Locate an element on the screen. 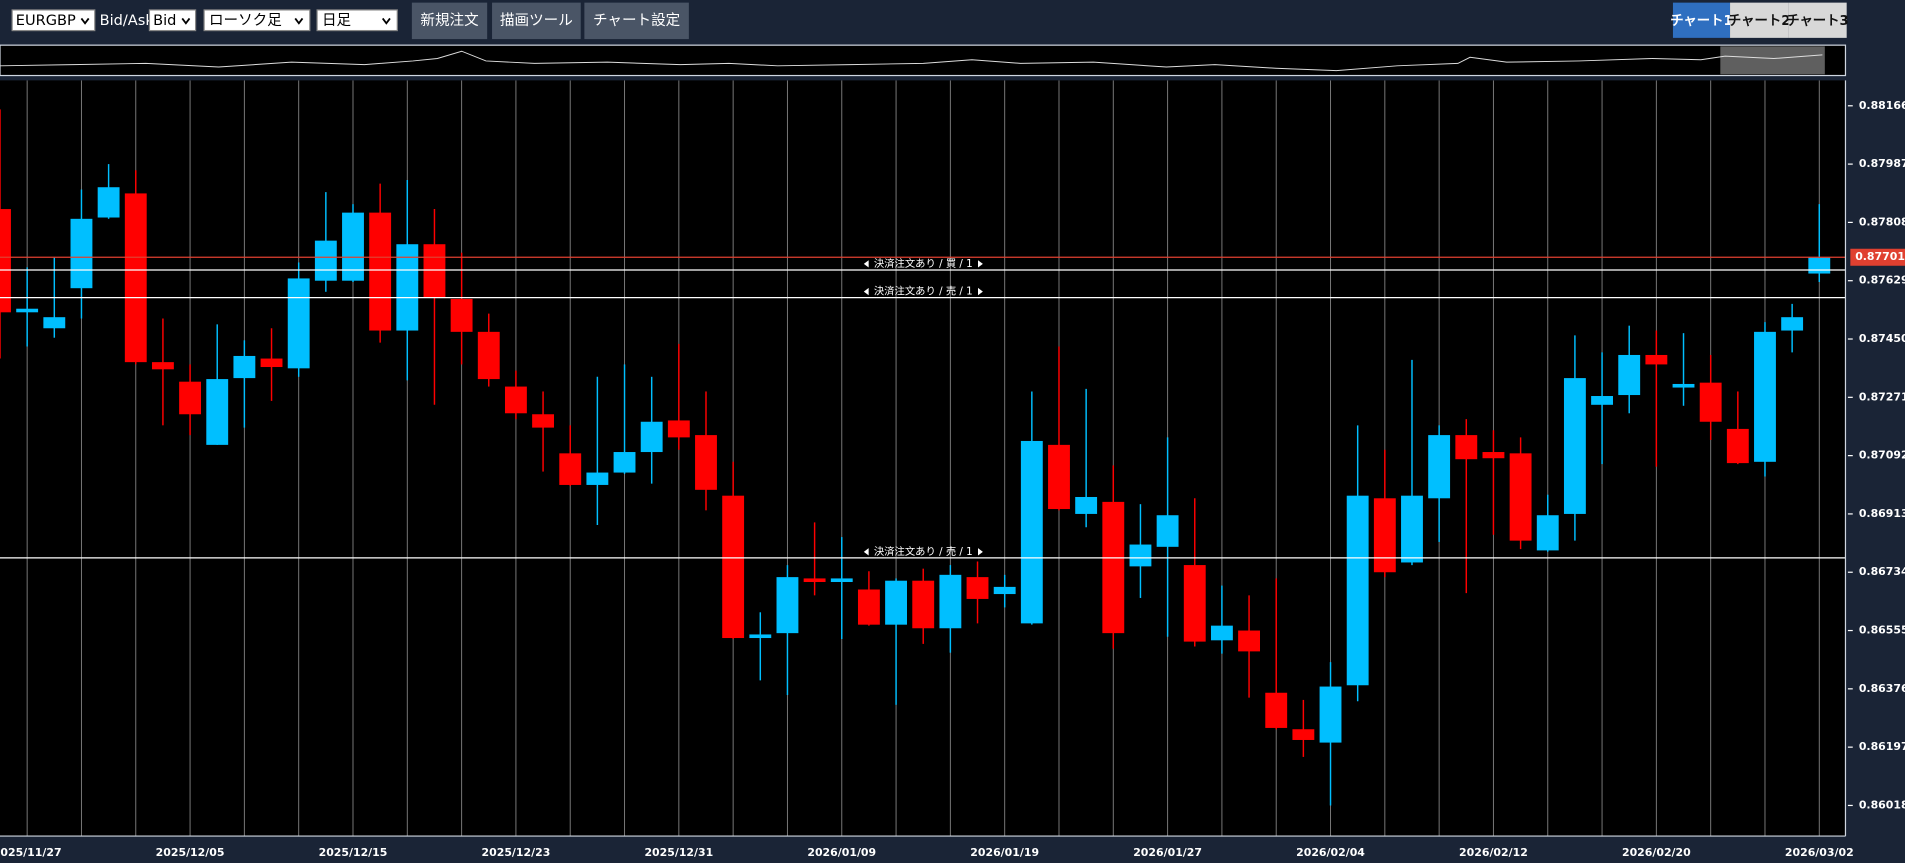  x-tick-label: 2025/12/31 is located at coordinates (678, 852).